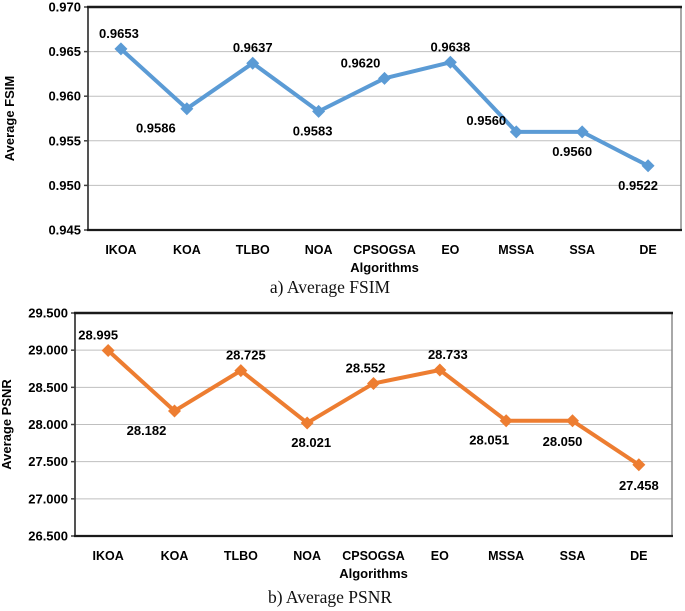  Describe the element at coordinates (366, 367) in the screenshot. I see `data-point-label: 28.552` at that location.